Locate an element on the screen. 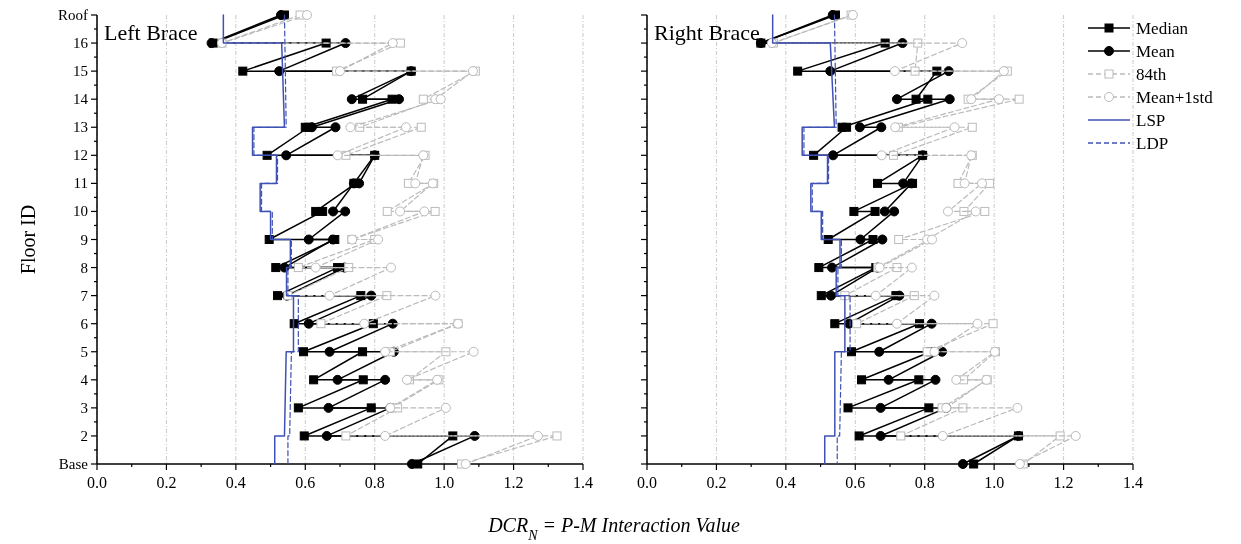  legend-label: Median is located at coordinates (1162, 28).